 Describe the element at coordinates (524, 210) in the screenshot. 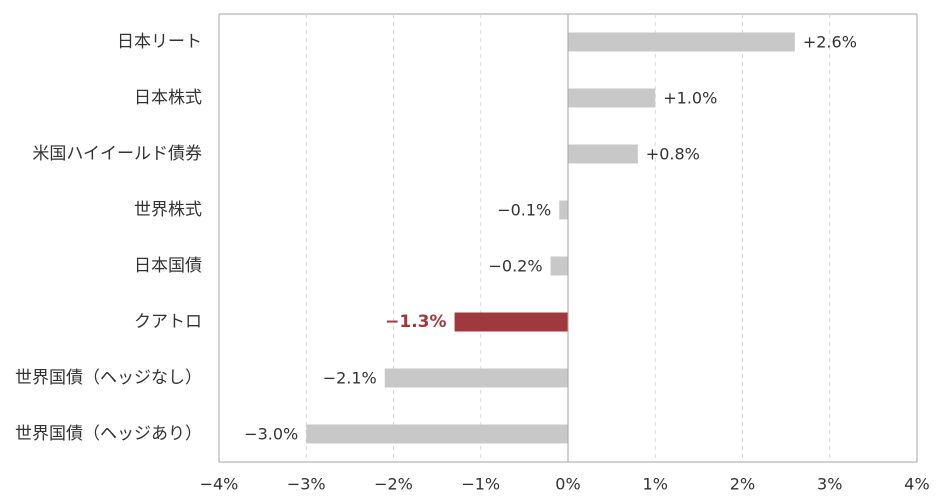

I see `data-label: −0.1%` at that location.